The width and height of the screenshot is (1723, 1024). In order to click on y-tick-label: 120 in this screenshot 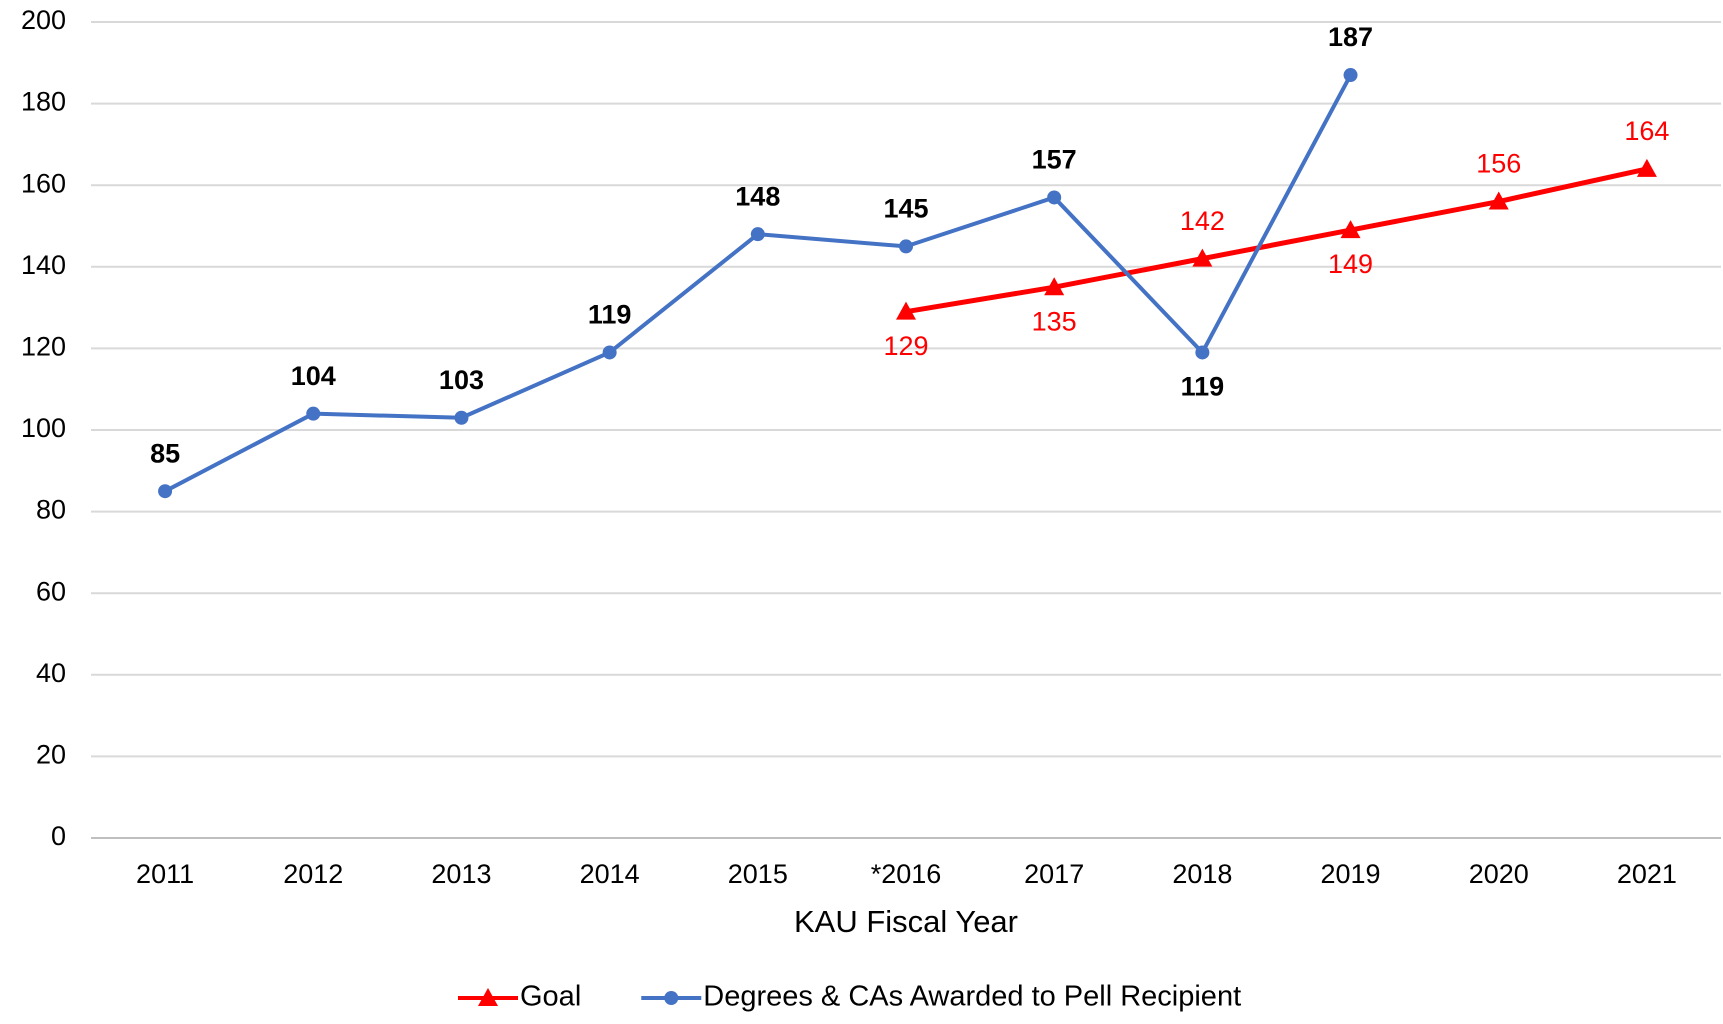, I will do `click(43, 347)`.